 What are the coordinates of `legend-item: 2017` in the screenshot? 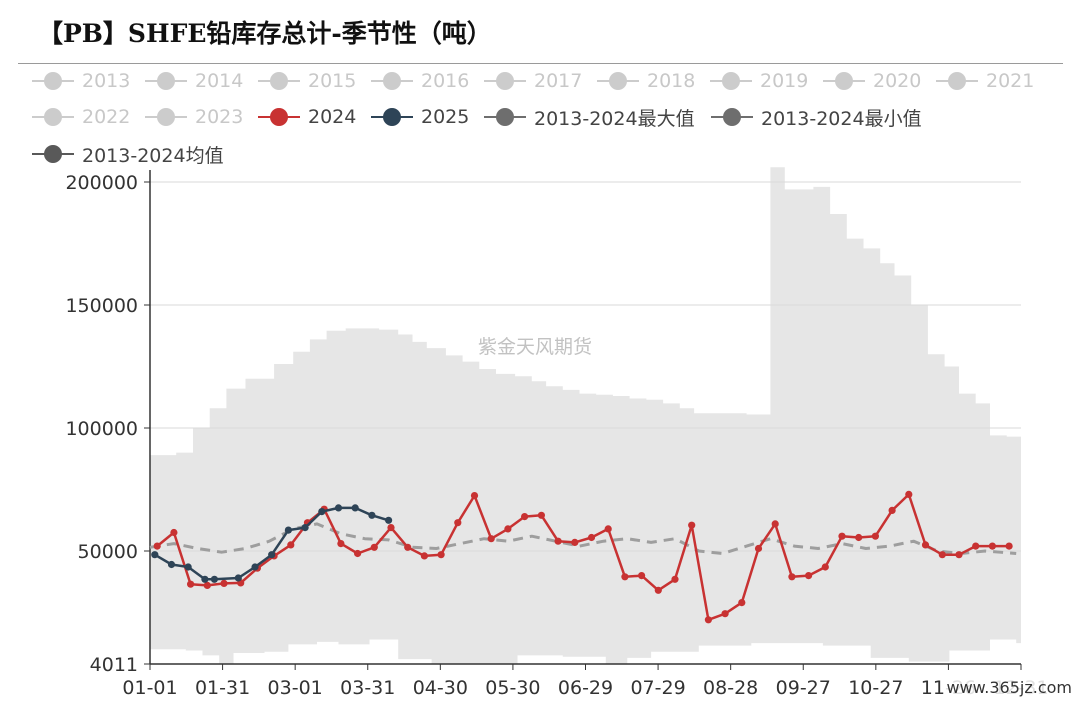 It's located at (532, 81).